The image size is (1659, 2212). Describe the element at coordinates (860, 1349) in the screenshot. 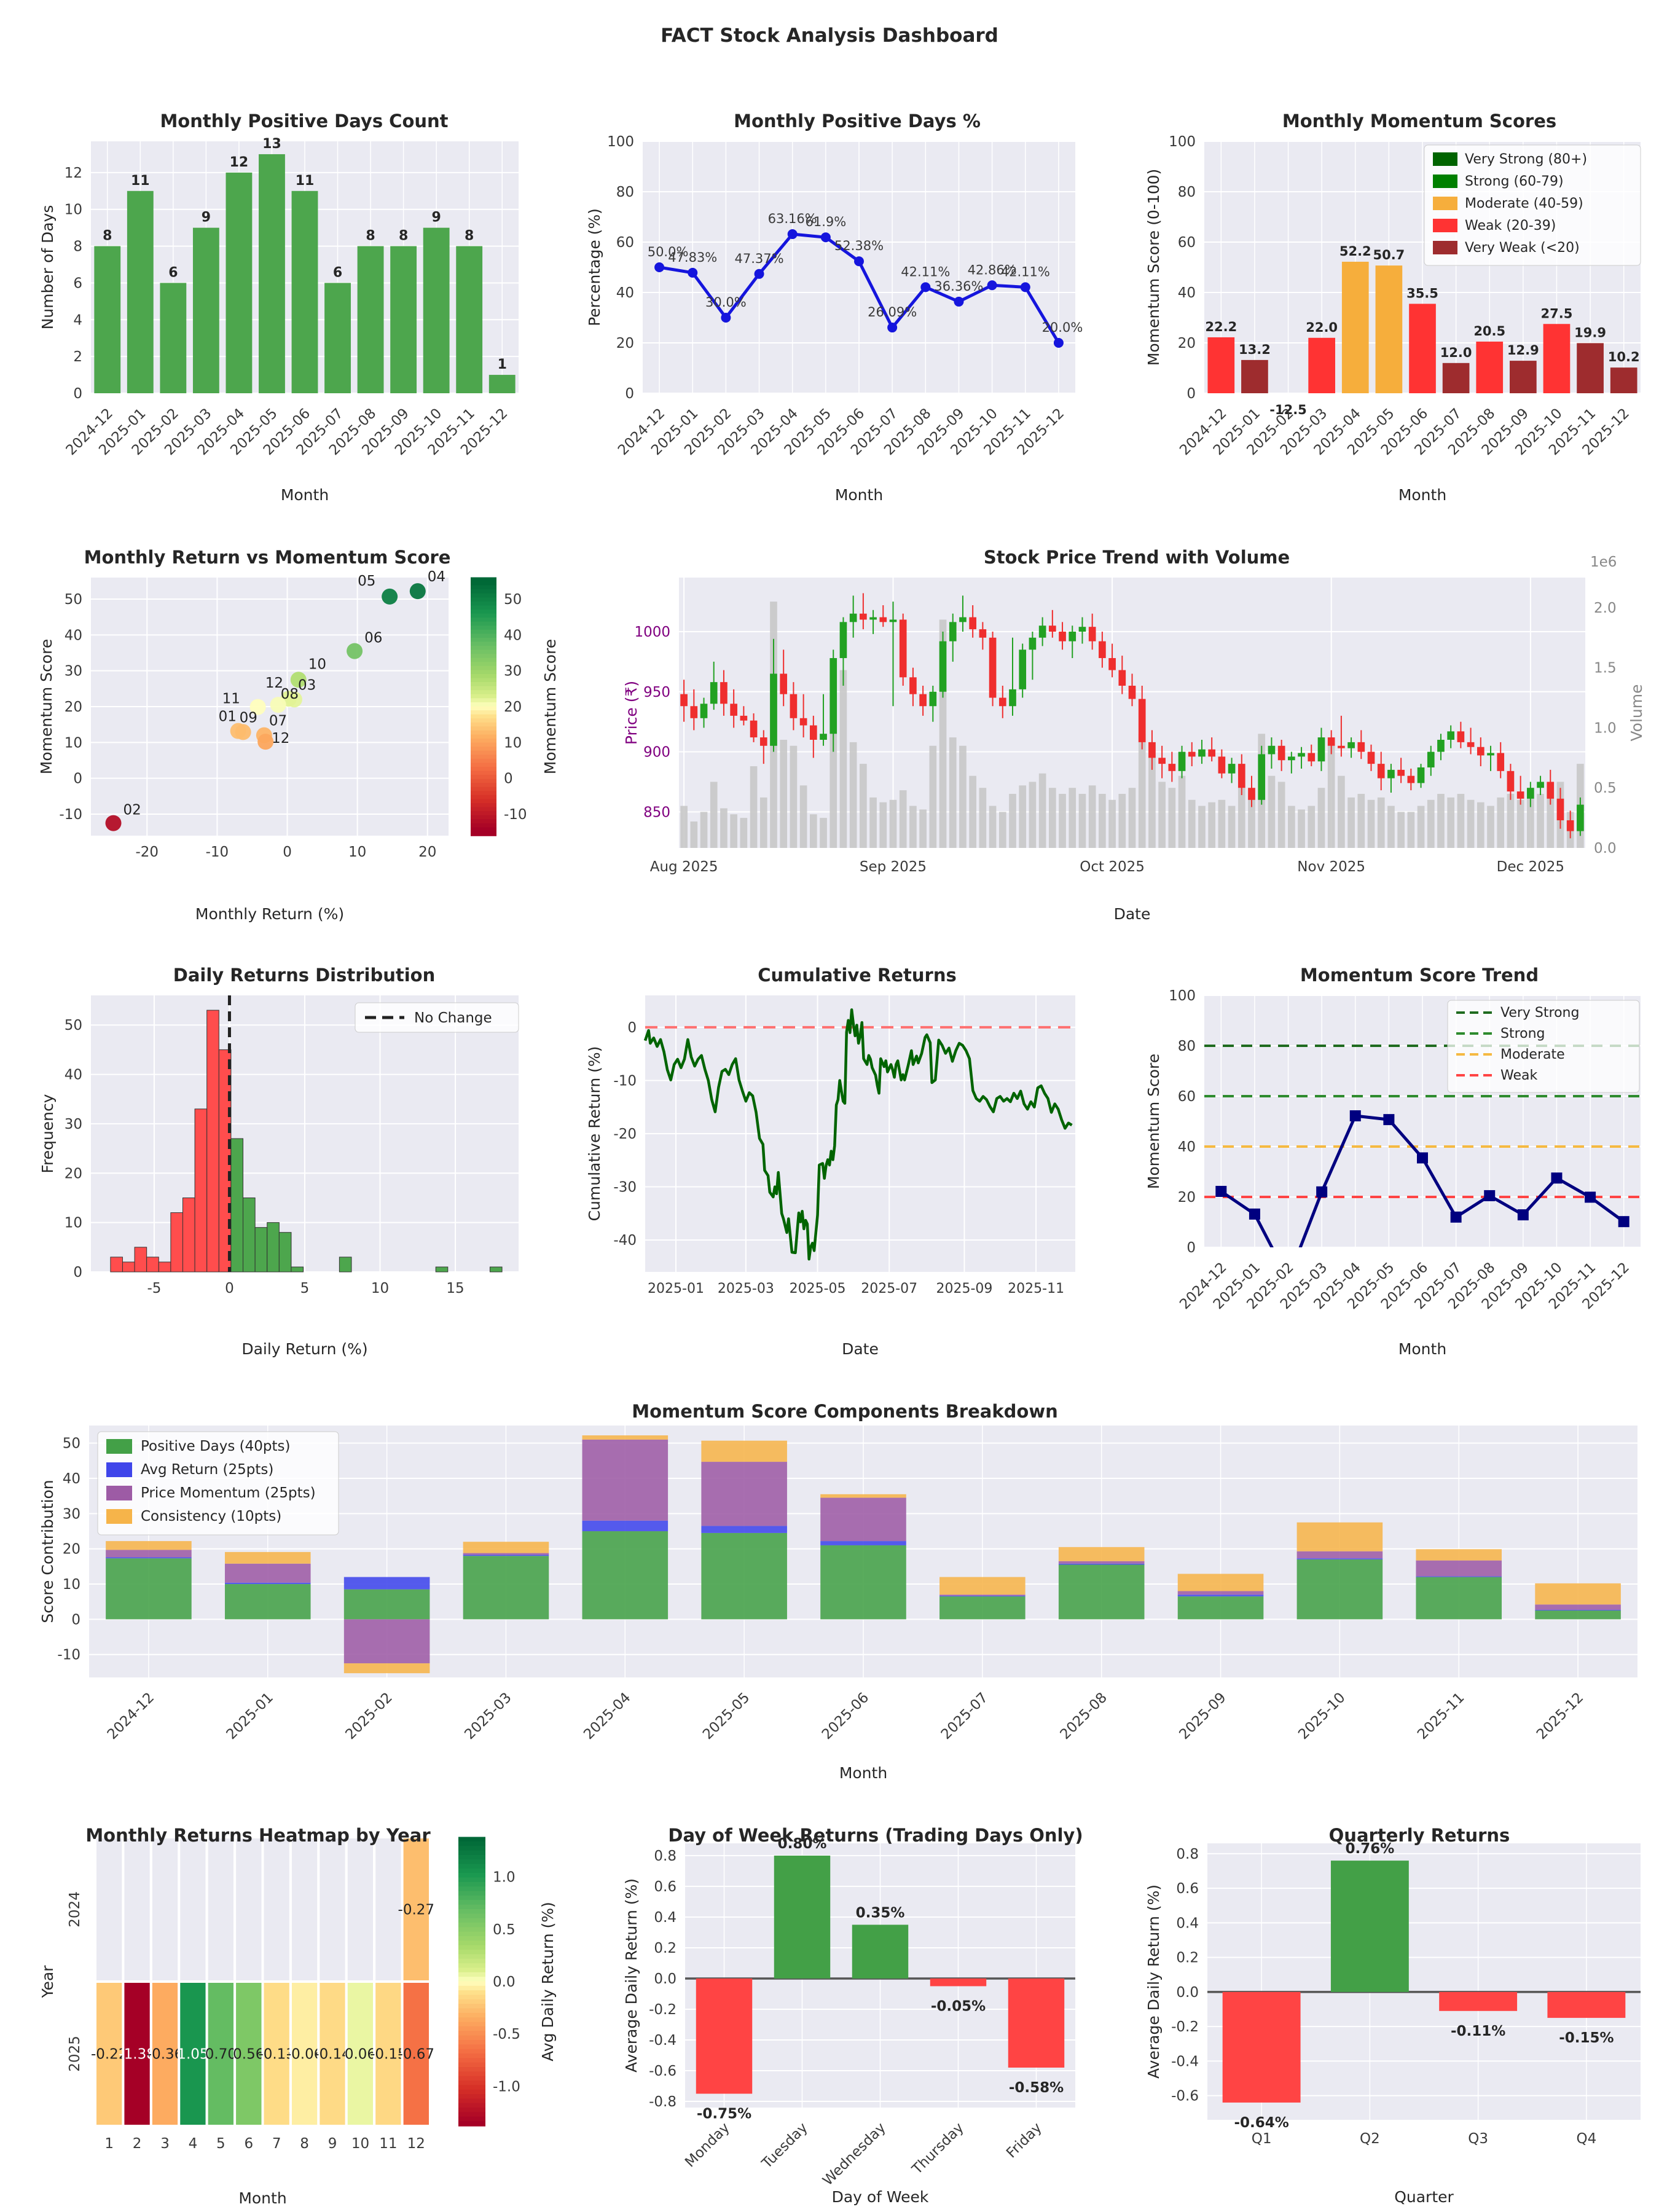

I see `svg-text: Date` at that location.